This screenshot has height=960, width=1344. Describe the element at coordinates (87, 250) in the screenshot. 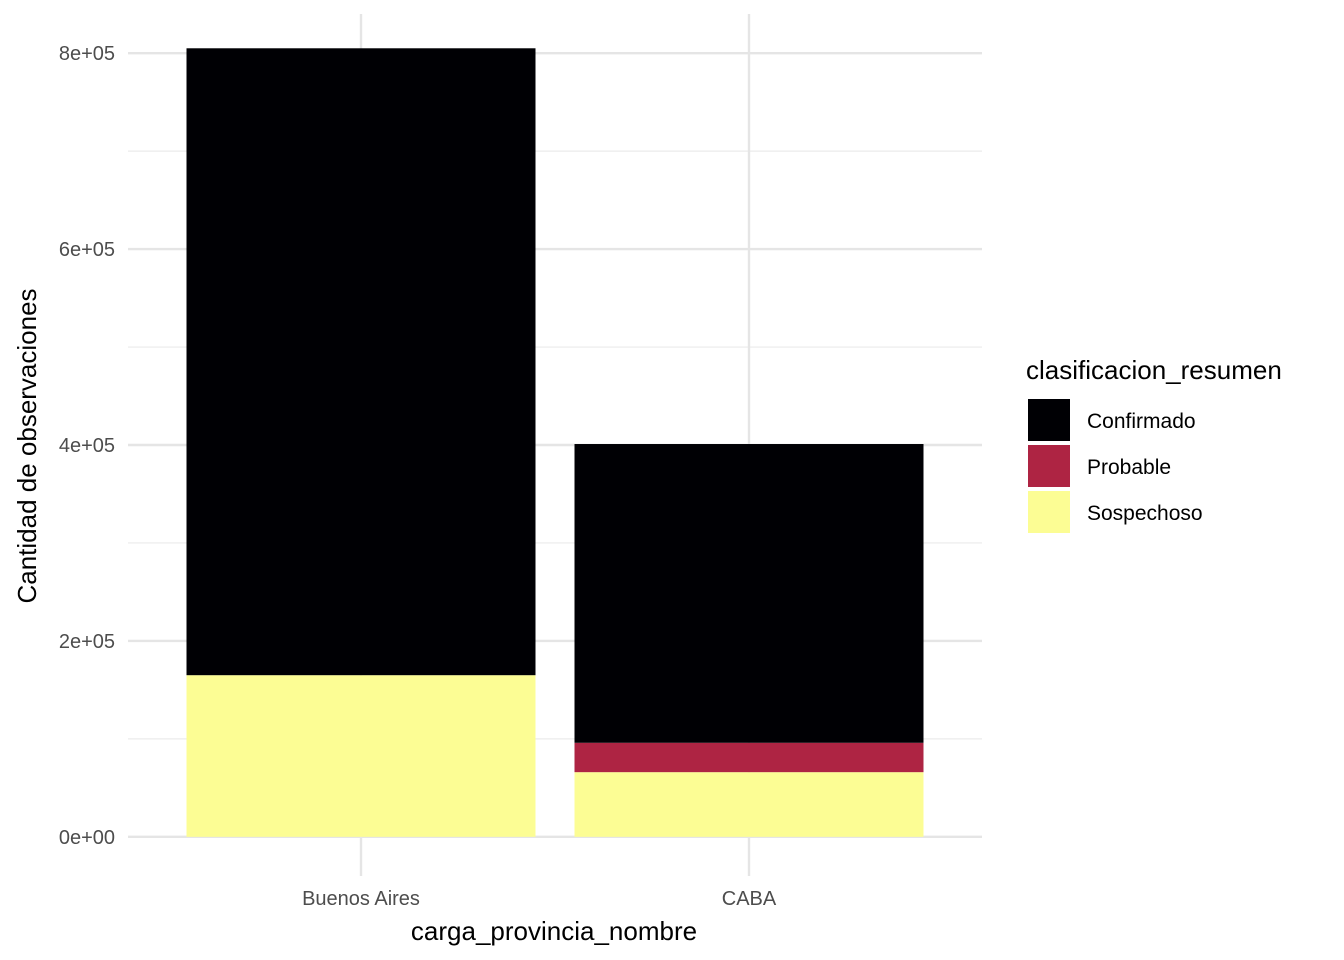

I see `y-tick-label: 6e+05` at that location.